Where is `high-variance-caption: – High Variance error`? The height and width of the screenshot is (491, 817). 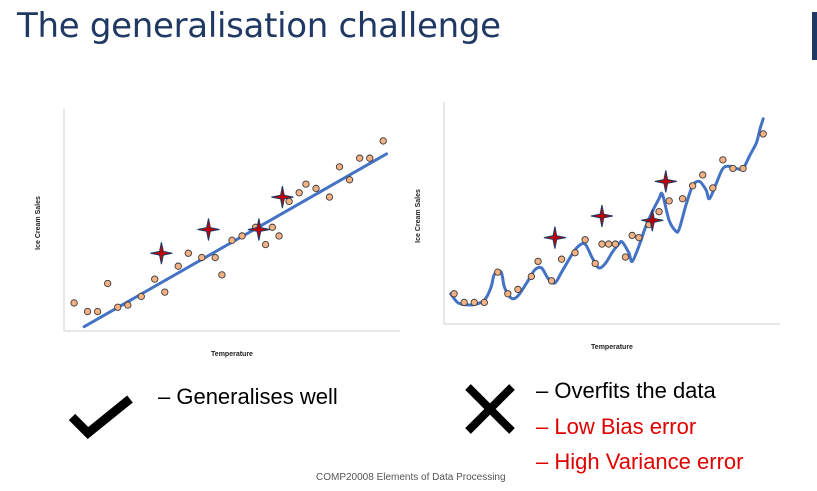 high-variance-caption: – High Variance error is located at coordinates (640, 461).